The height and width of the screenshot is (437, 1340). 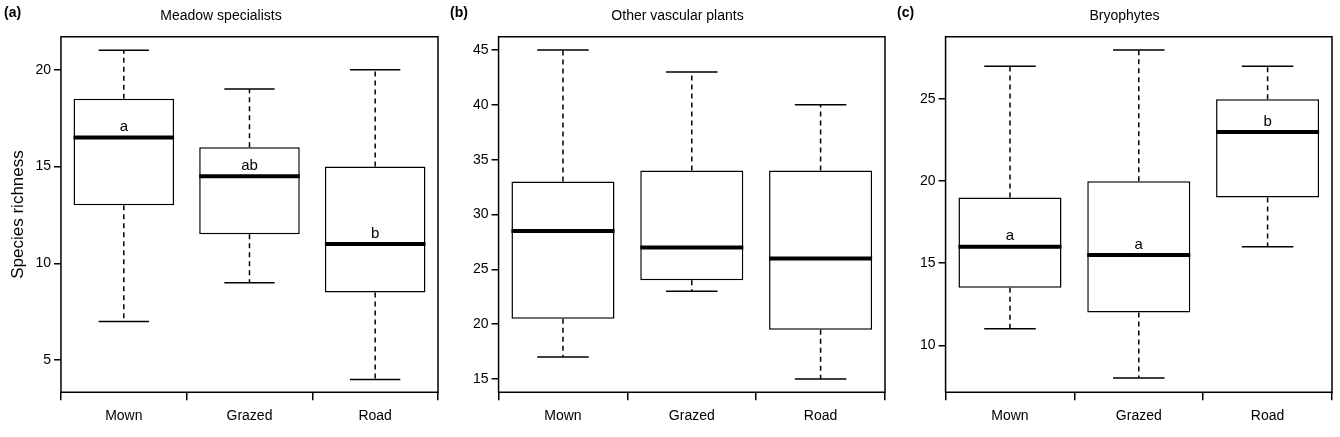 I want to click on chart-title: Meadow specialists, so click(x=221, y=15).